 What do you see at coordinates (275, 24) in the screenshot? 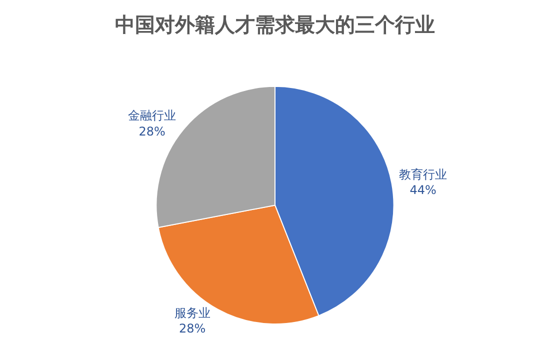
I see `chart-title: 中国对外籍人才需求最大的三个行业` at bounding box center [275, 24].